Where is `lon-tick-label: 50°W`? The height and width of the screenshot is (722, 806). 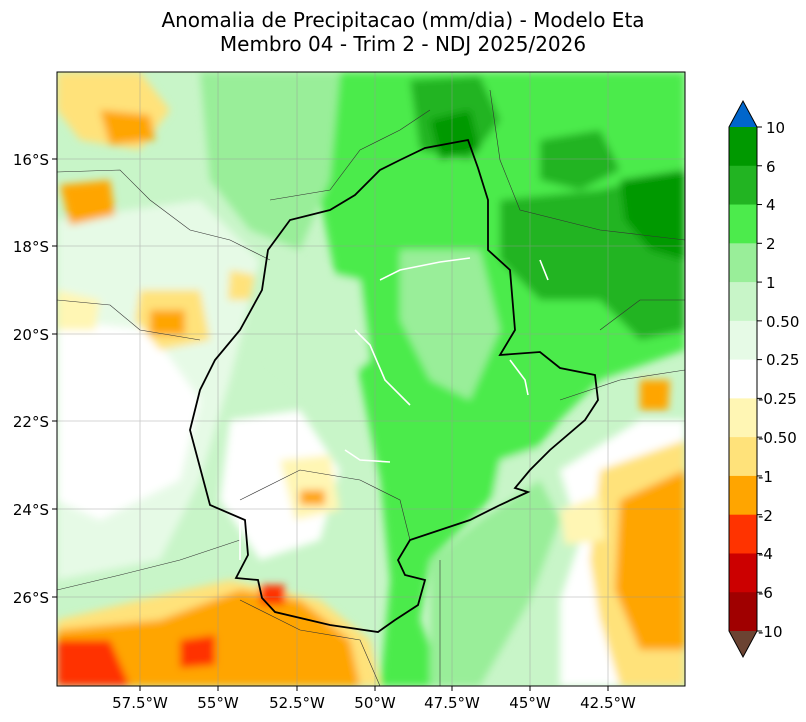
lon-tick-label: 50°W is located at coordinates (375, 703).